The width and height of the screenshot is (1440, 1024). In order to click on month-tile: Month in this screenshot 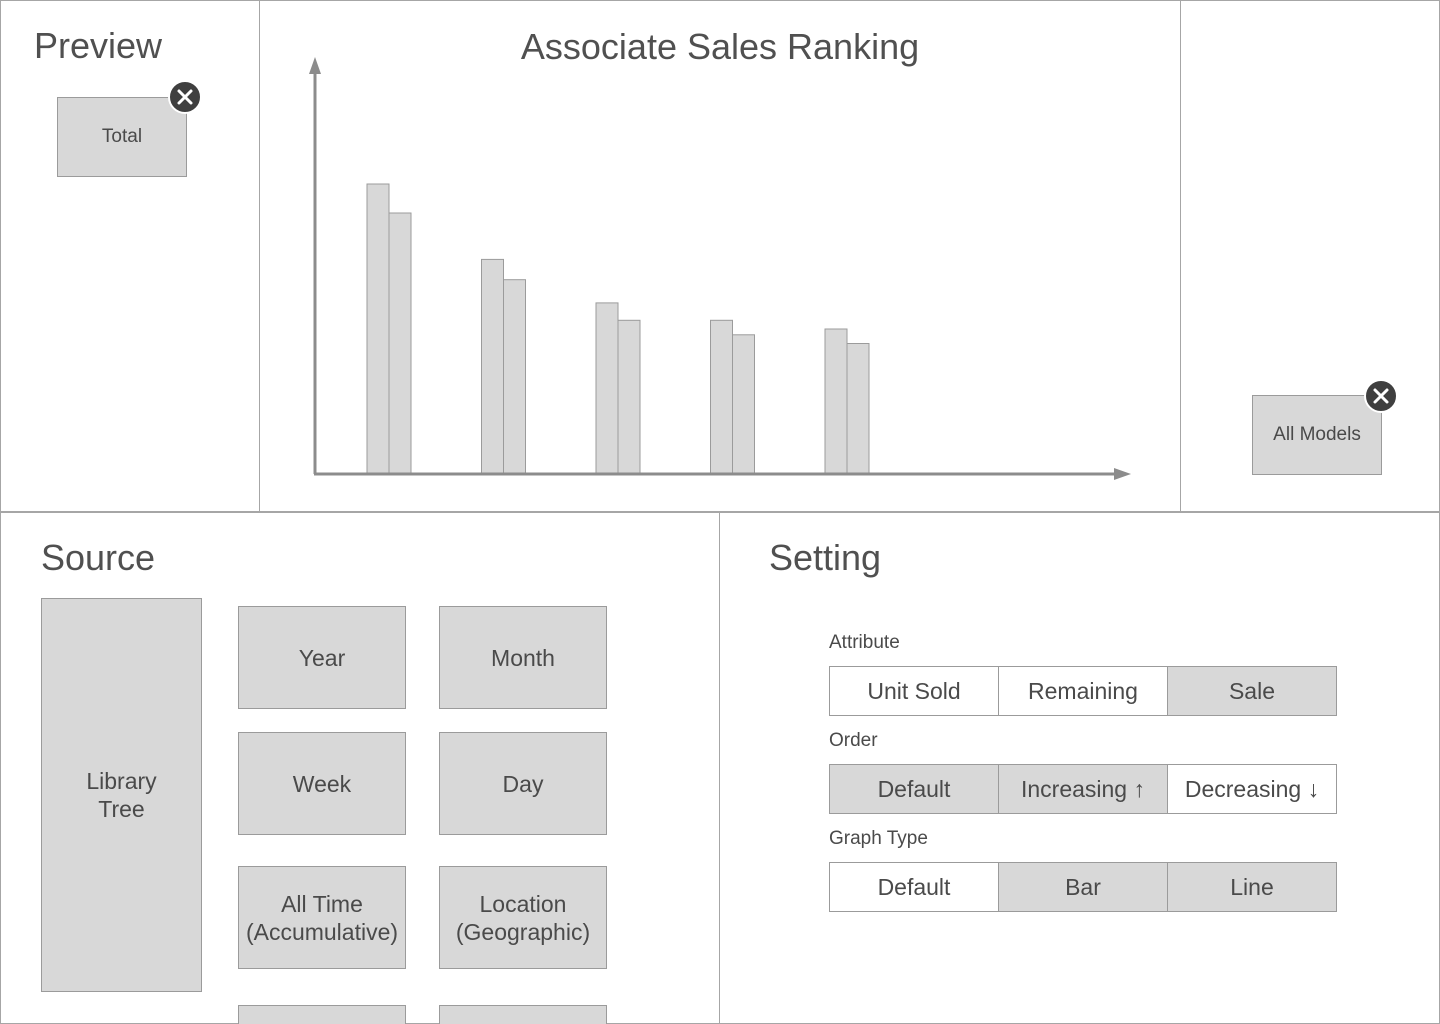, I will do `click(523, 657)`.